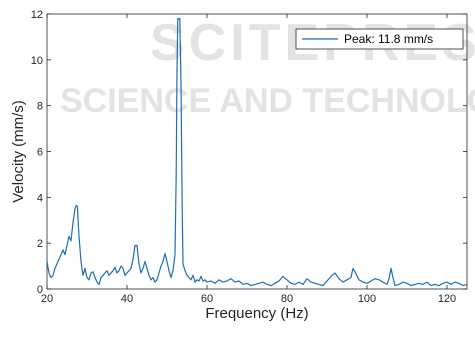  Describe the element at coordinates (37, 61) in the screenshot. I see `y-tick-label: 10` at that location.